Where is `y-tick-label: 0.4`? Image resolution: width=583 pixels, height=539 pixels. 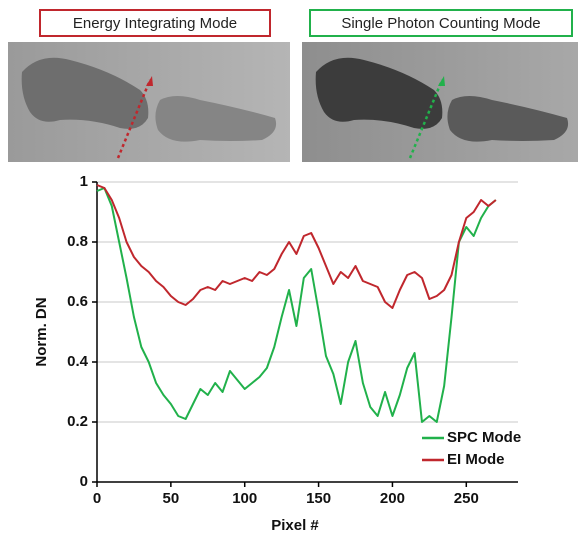 y-tick-label: 0.4 is located at coordinates (78, 361).